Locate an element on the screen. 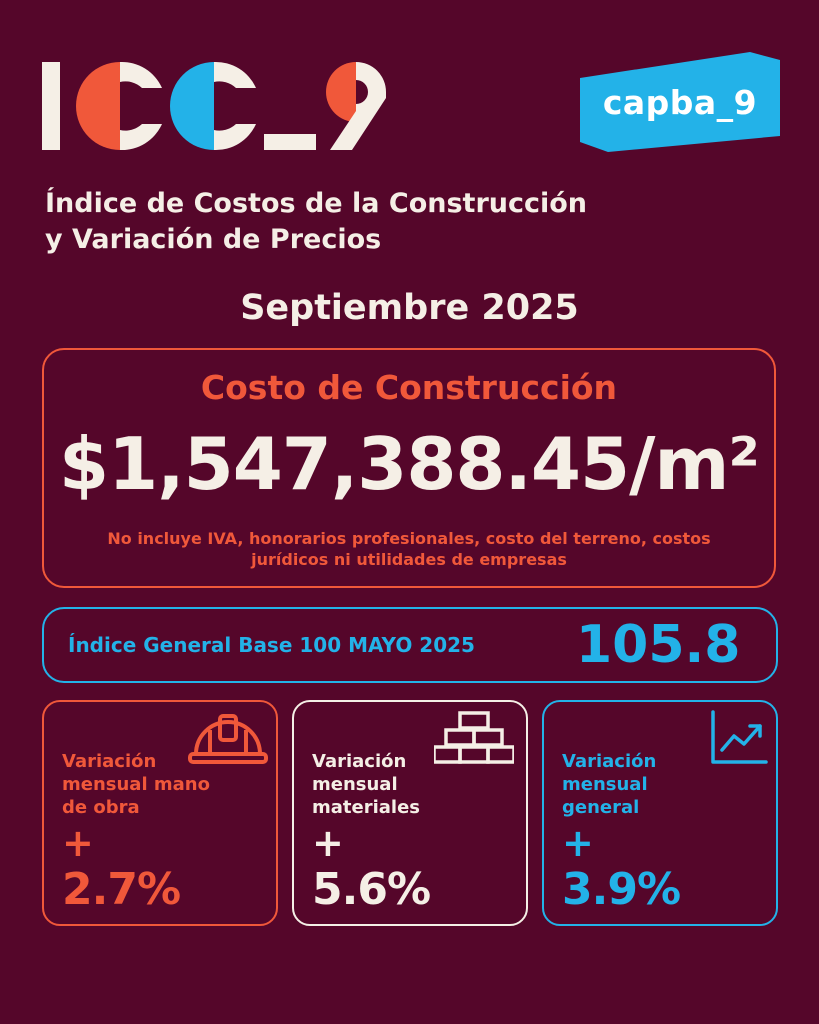  badge-shape is located at coordinates (680, 102).